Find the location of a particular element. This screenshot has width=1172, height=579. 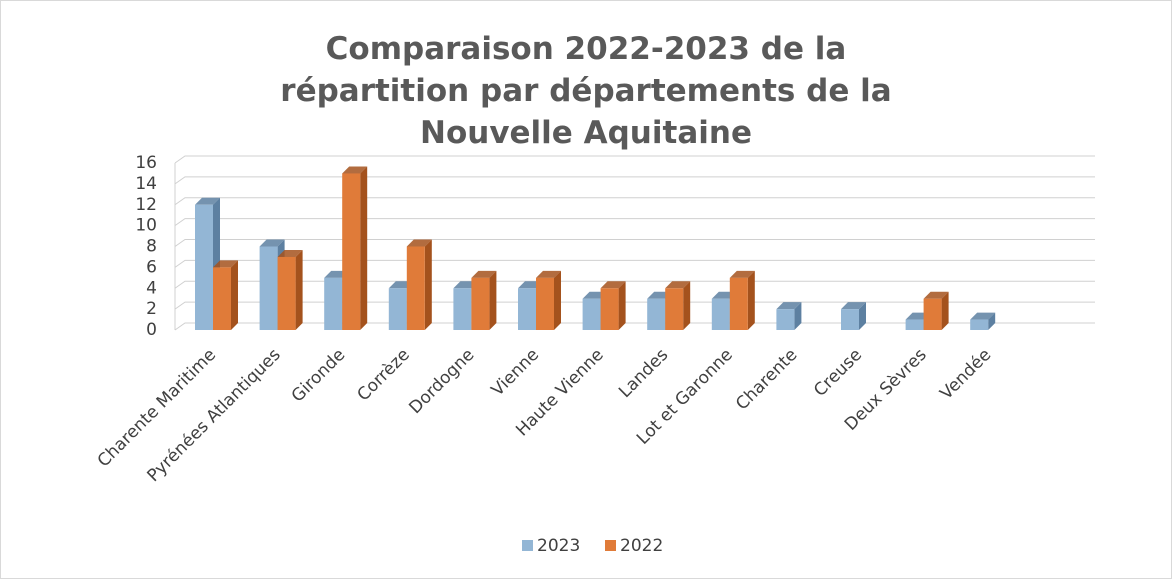

y-tick-label: 6 is located at coordinates (151, 267).